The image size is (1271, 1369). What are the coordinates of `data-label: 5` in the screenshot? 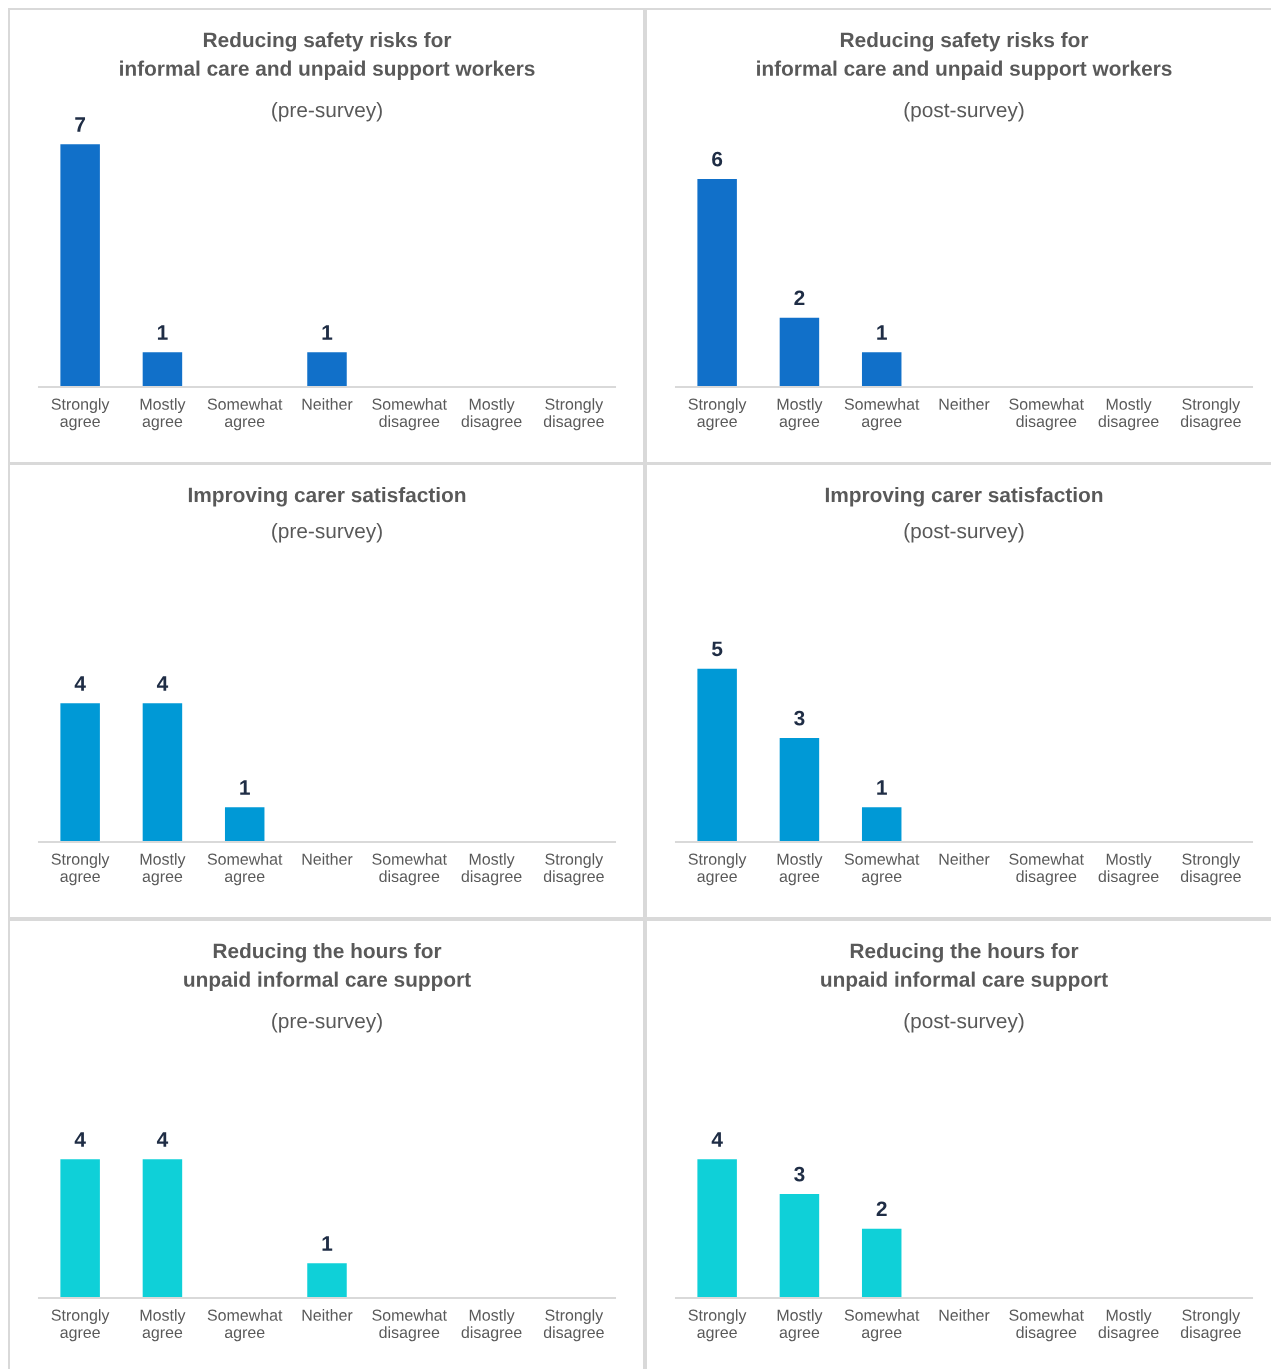 It's located at (717, 649).